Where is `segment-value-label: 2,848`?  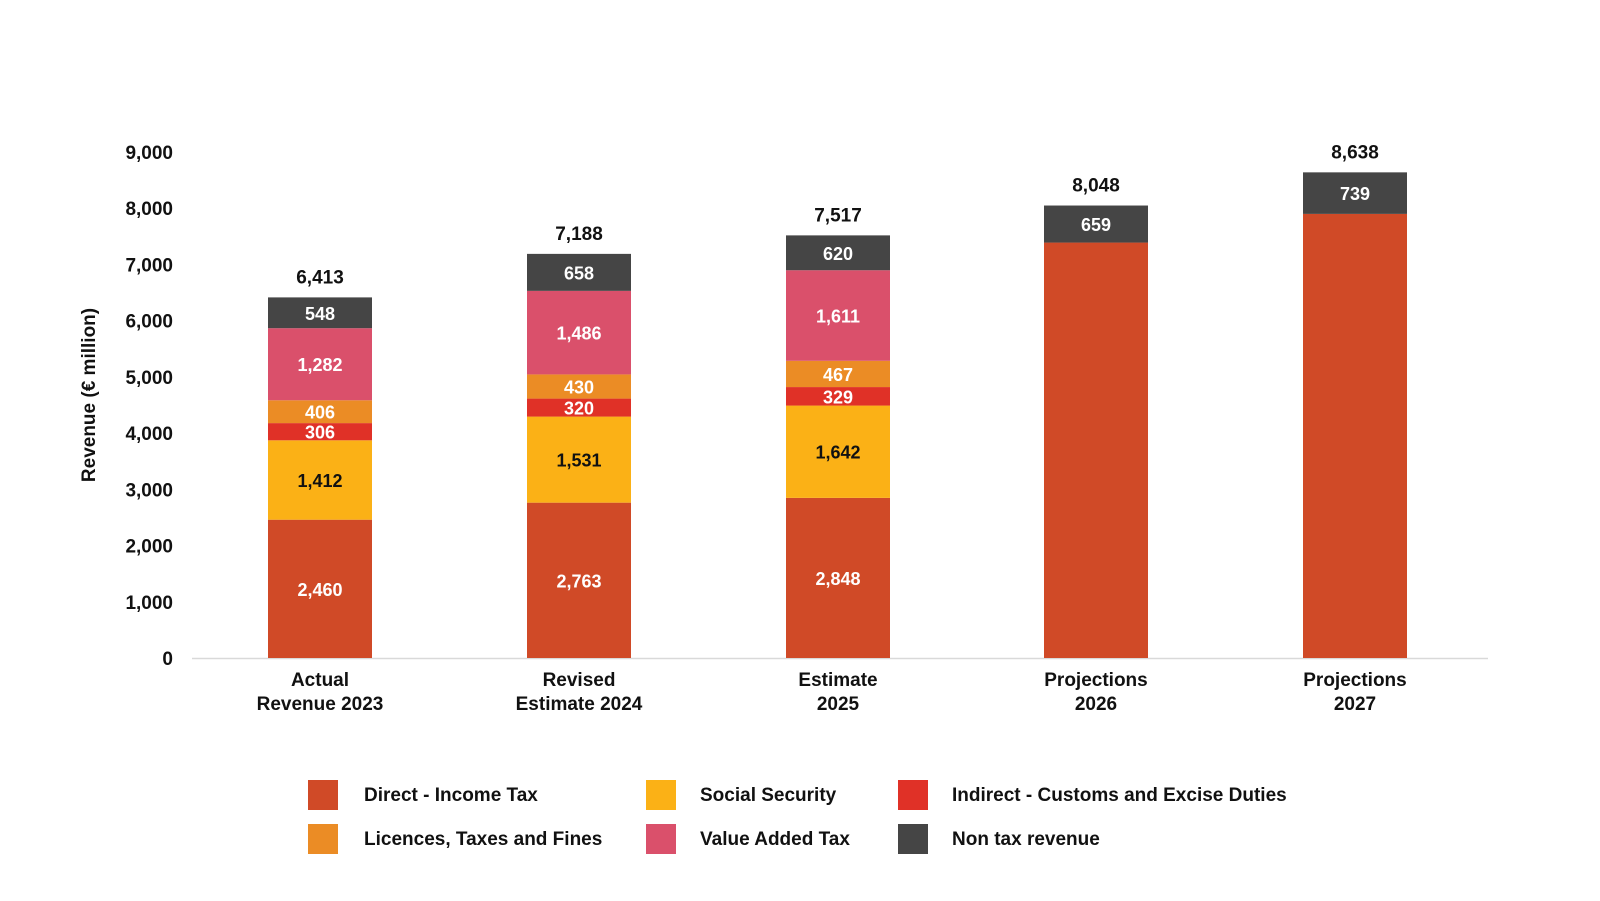
segment-value-label: 2,848 is located at coordinates (837, 579).